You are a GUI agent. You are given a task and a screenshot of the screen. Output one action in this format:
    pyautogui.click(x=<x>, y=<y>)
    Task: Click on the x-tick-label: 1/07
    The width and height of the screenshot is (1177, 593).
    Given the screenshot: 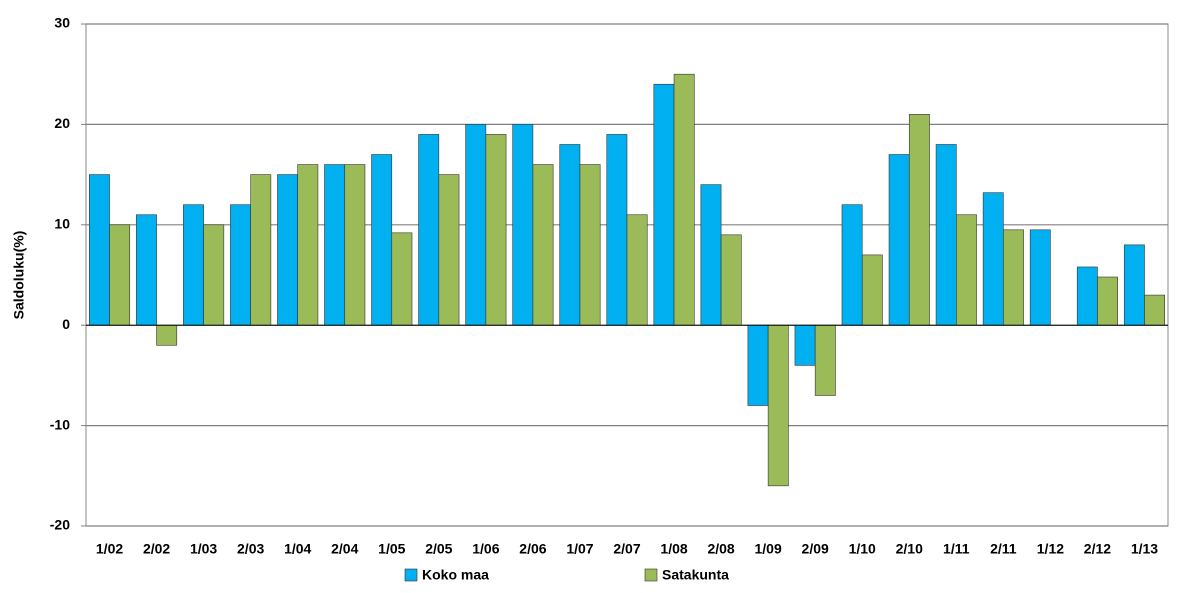 What is the action you would take?
    pyautogui.click(x=579, y=549)
    